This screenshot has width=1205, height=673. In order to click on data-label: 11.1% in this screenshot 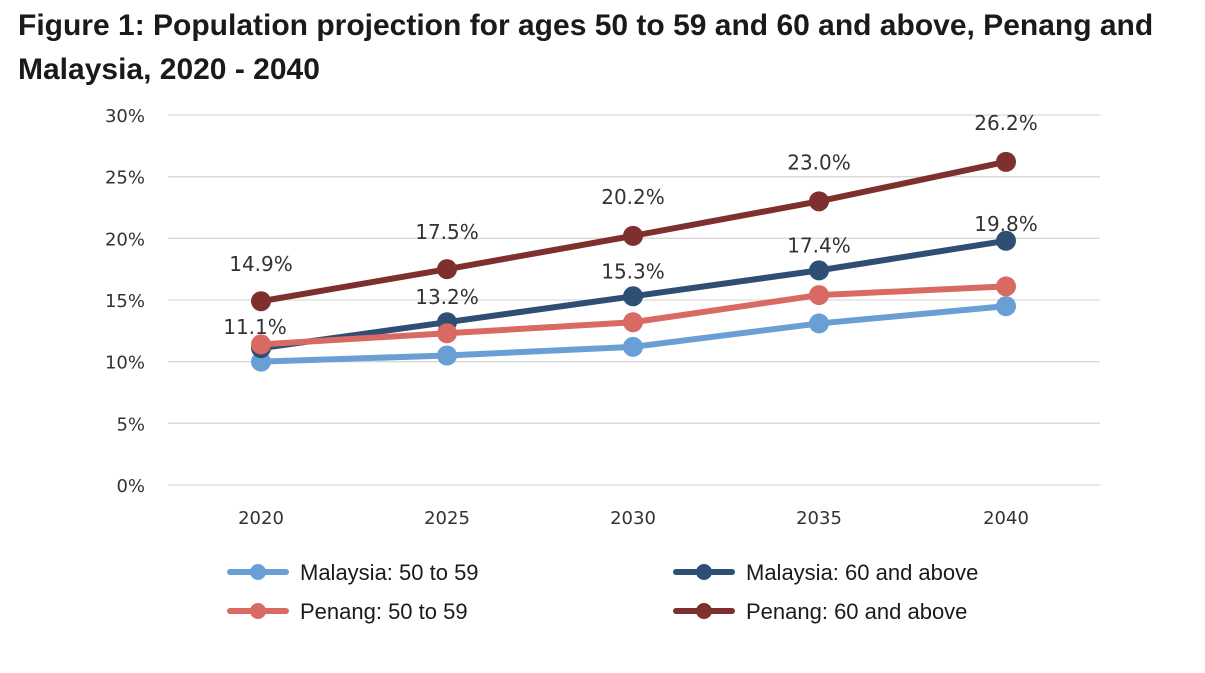, I will do `click(255, 327)`.